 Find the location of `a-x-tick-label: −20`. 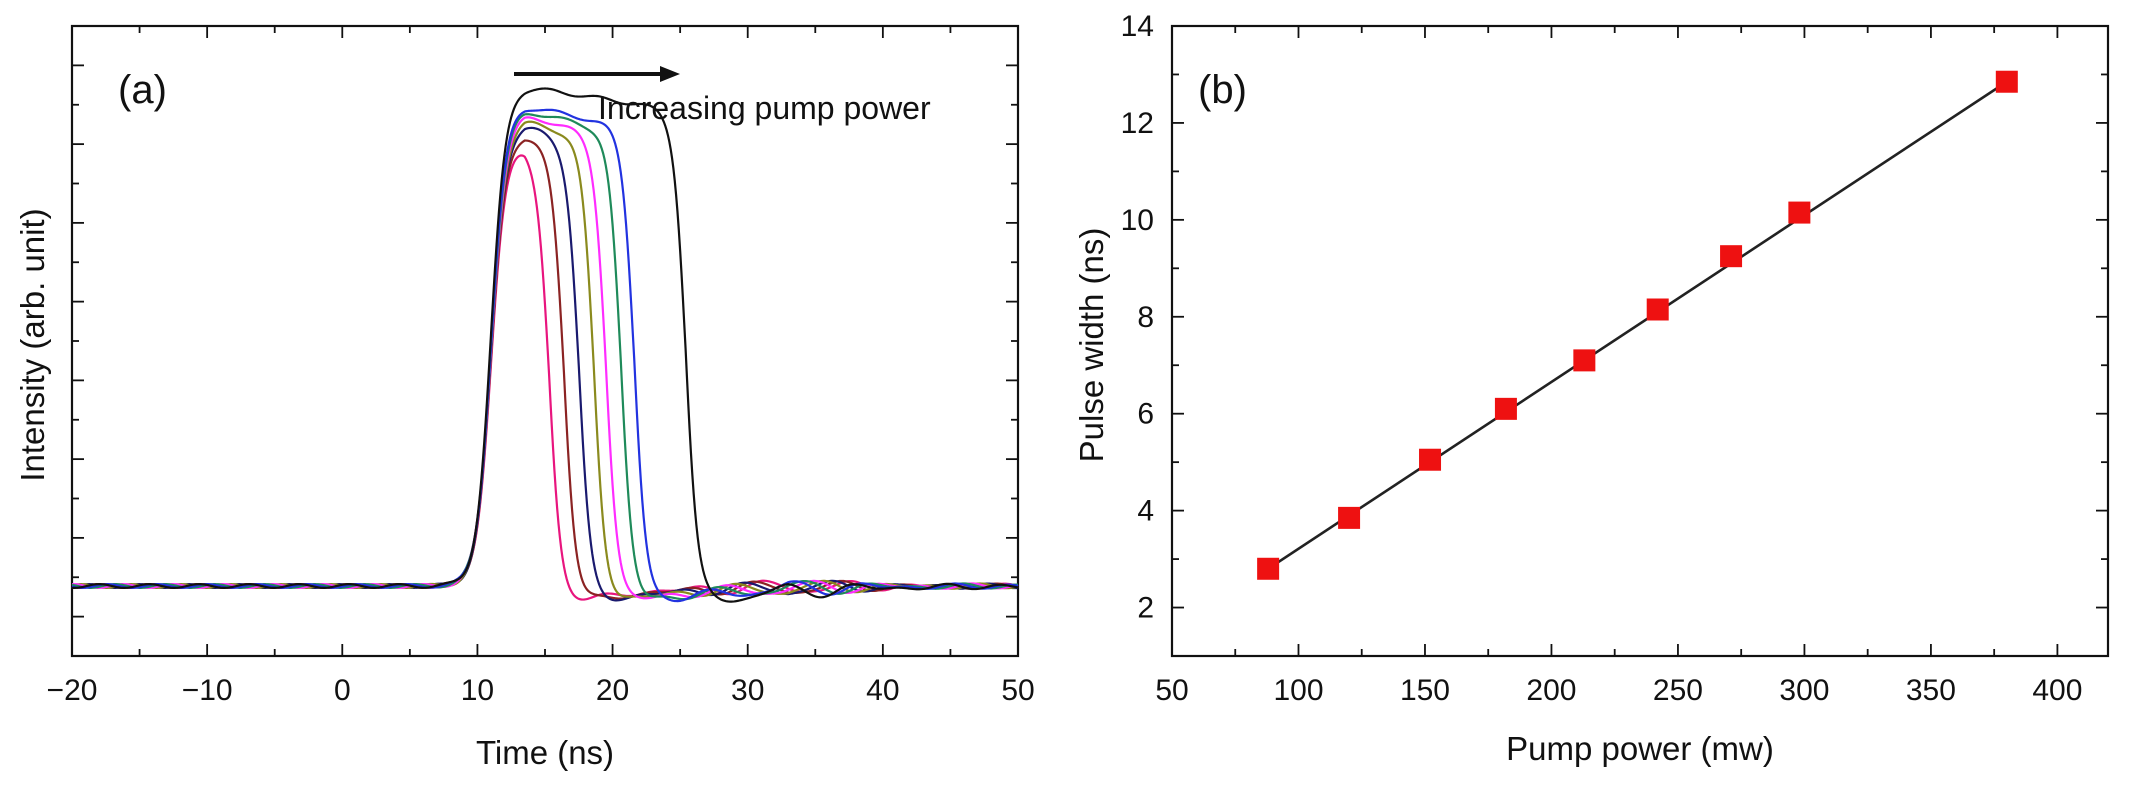

a-x-tick-label: −20 is located at coordinates (72, 690).